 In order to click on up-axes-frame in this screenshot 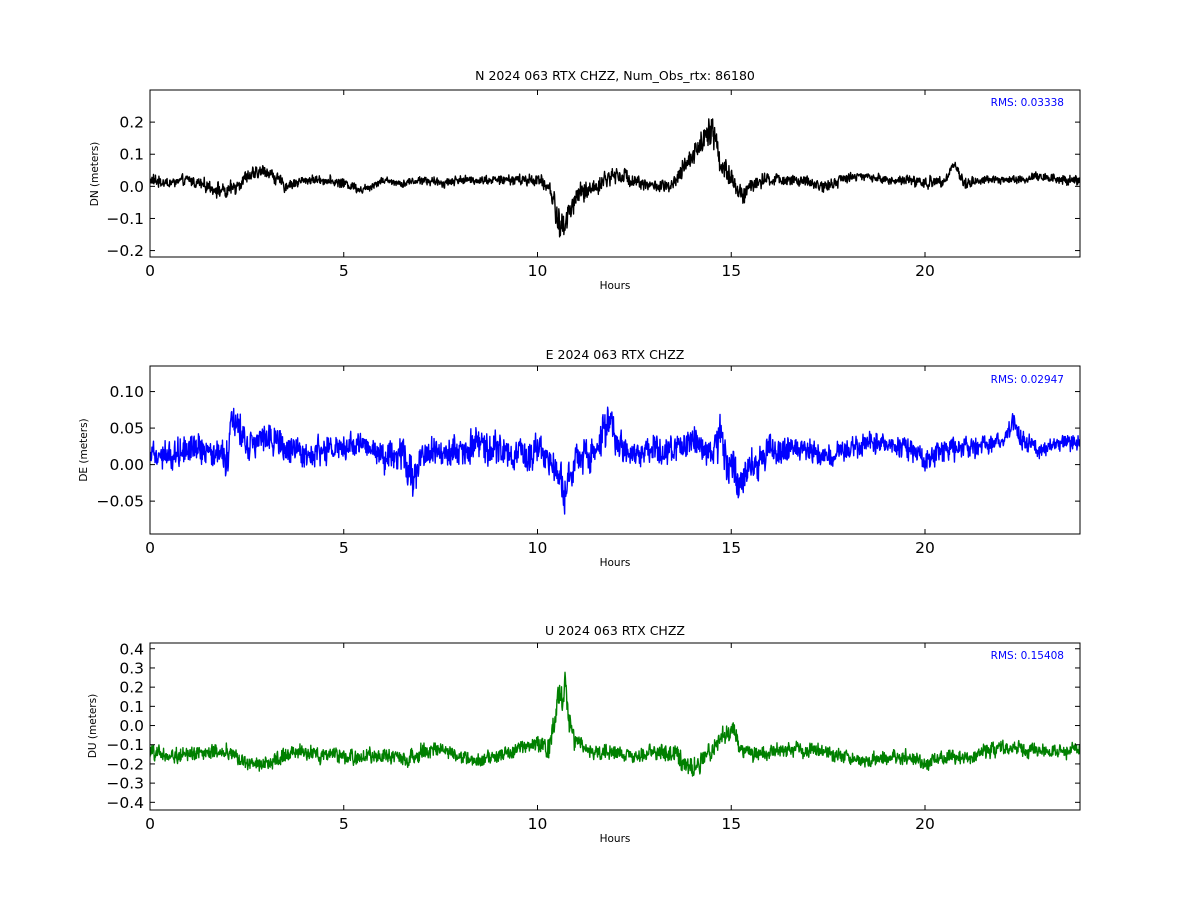, I will do `click(615, 726)`.